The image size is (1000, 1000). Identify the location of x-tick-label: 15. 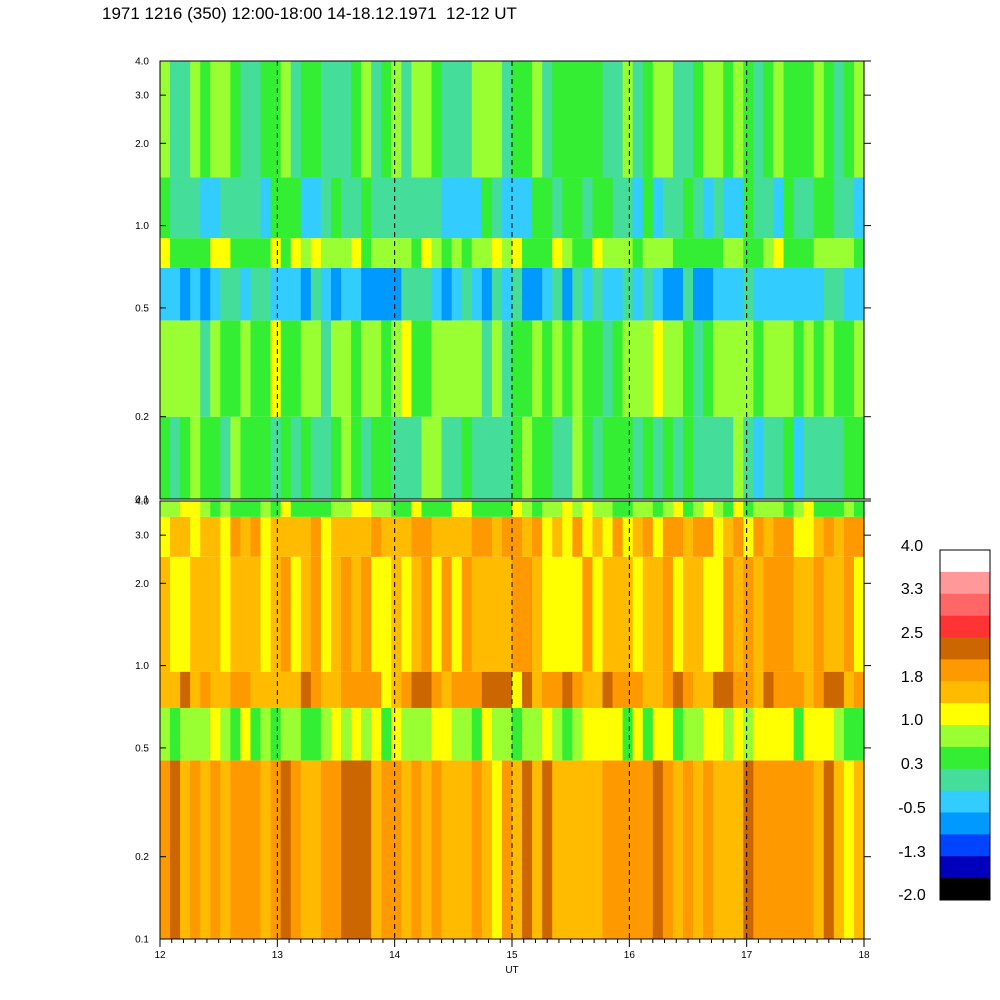
(512, 955).